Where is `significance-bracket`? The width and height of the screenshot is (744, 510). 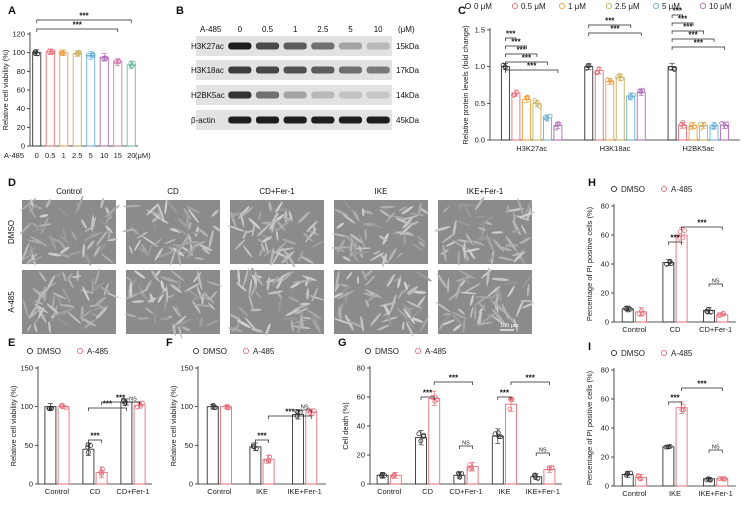 significance-bracket is located at coordinates (133, 403).